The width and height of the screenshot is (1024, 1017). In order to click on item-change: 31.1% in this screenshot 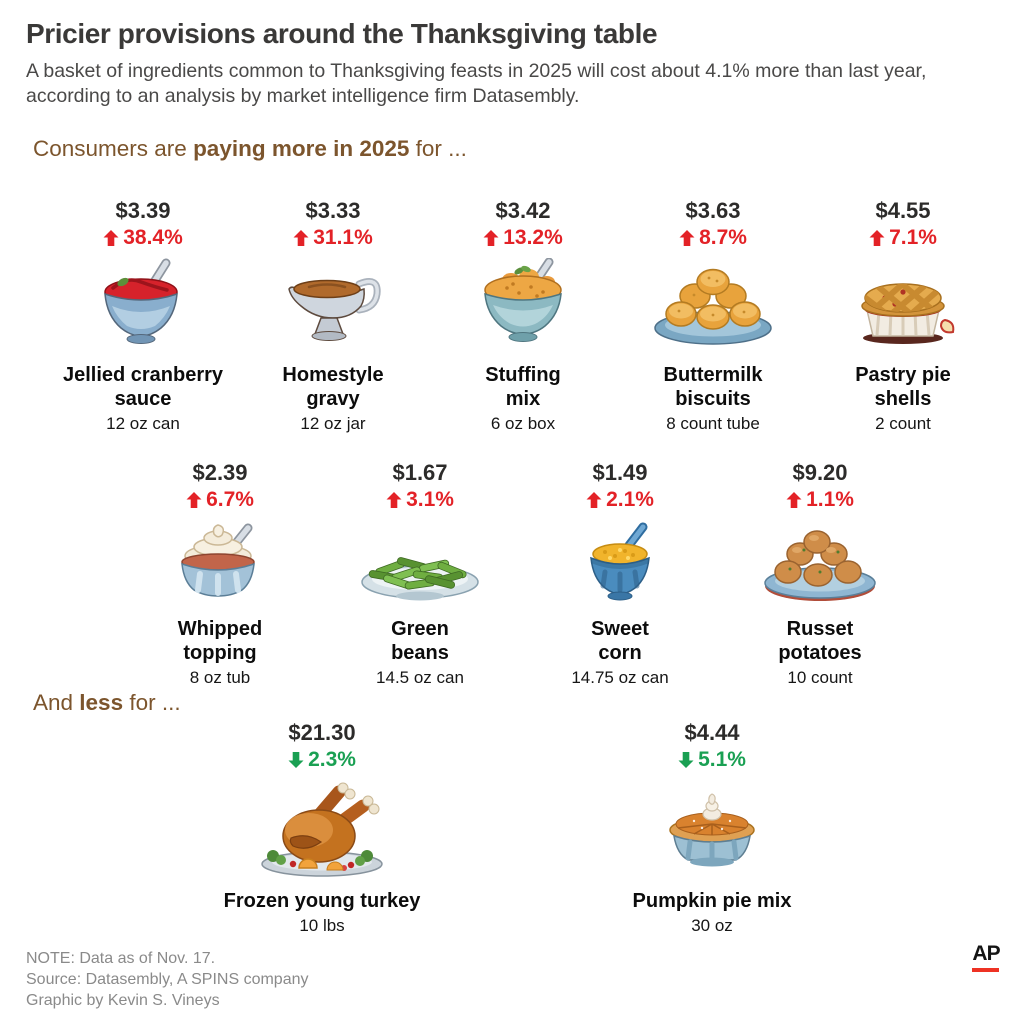, I will do `click(333, 238)`.